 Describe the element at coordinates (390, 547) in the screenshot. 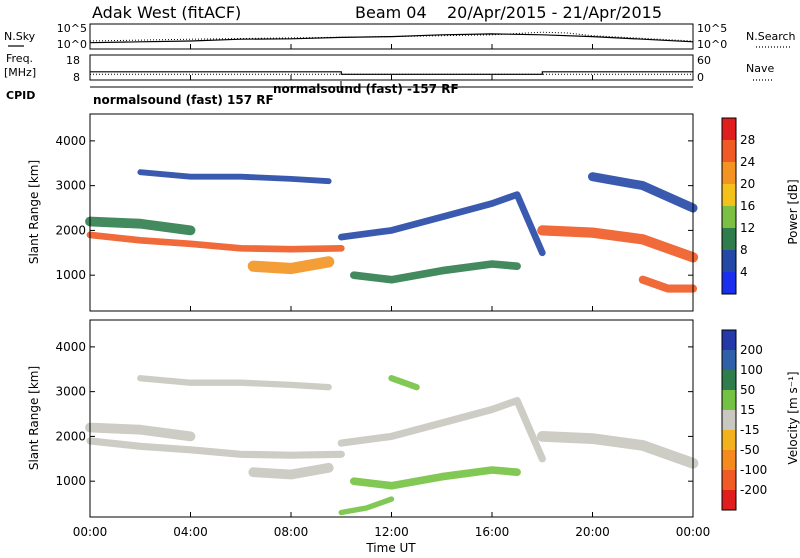

I see `time-axis-label: Time UT` at that location.